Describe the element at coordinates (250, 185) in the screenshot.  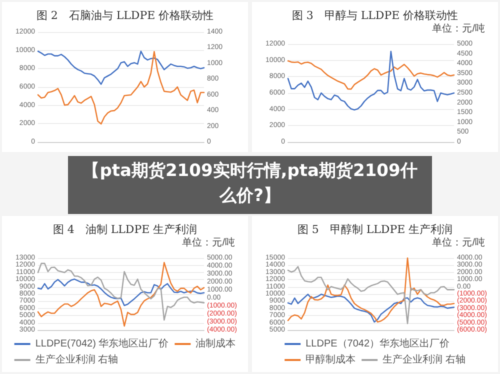
I see `text: 【pta期货2109实时行情,pta期货2109什么价?】` at that location.